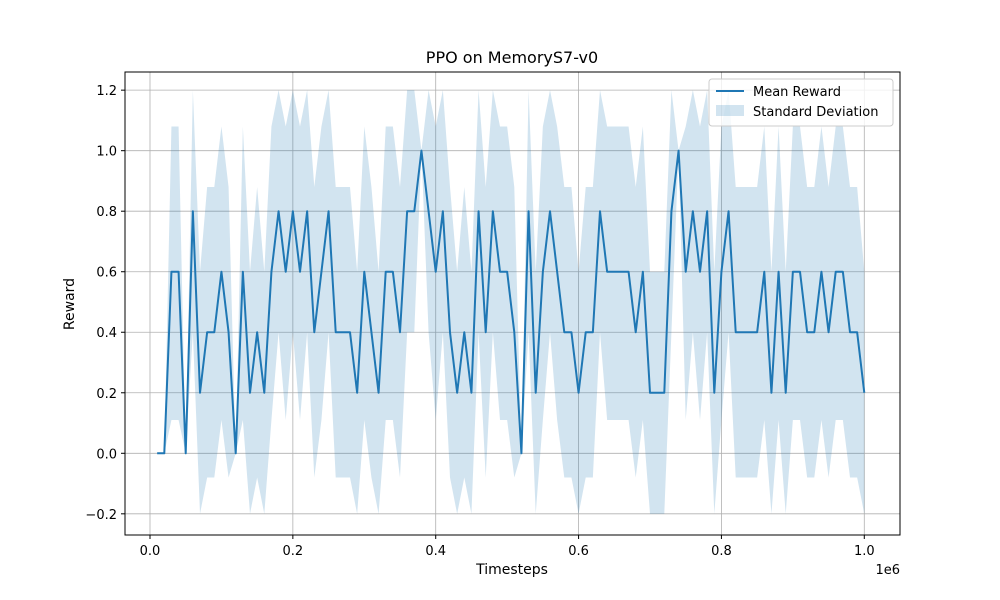 Image resolution: width=1000 pixels, height=600 pixels. What do you see at coordinates (70, 304) in the screenshot?
I see `y-axis-label: Reward` at bounding box center [70, 304].